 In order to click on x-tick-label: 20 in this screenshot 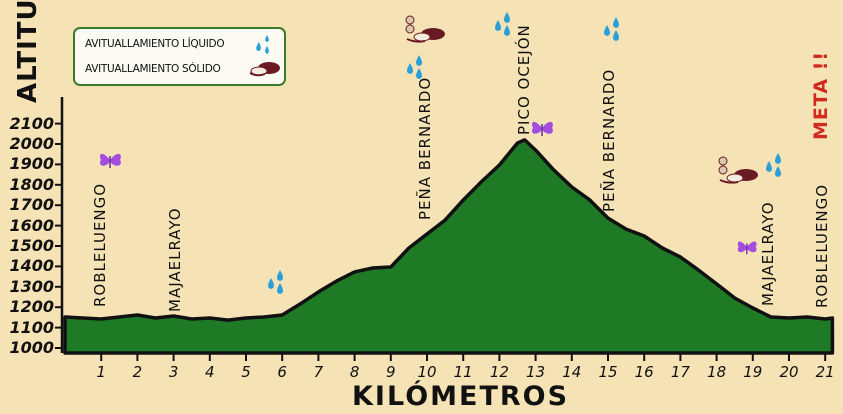, I will do `click(789, 372)`.